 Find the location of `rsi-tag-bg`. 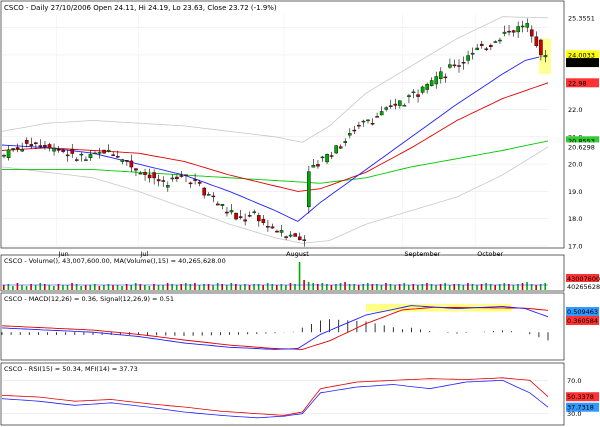

rsi-tag-bg is located at coordinates (582, 407).